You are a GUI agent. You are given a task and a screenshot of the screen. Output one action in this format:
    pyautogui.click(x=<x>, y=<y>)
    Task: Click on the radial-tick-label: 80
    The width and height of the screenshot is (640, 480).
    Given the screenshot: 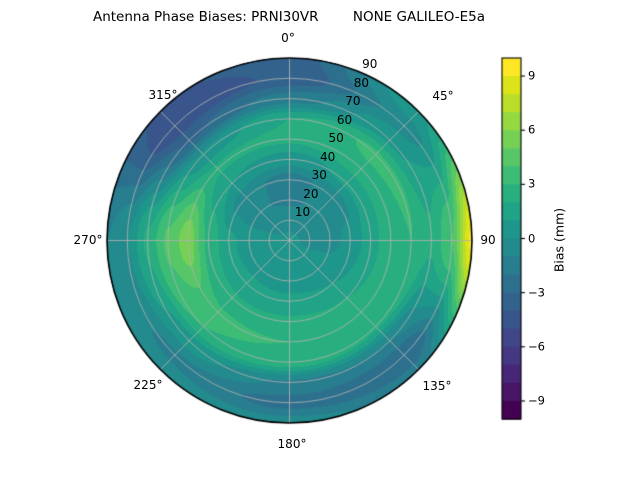 What is the action you would take?
    pyautogui.click(x=361, y=82)
    